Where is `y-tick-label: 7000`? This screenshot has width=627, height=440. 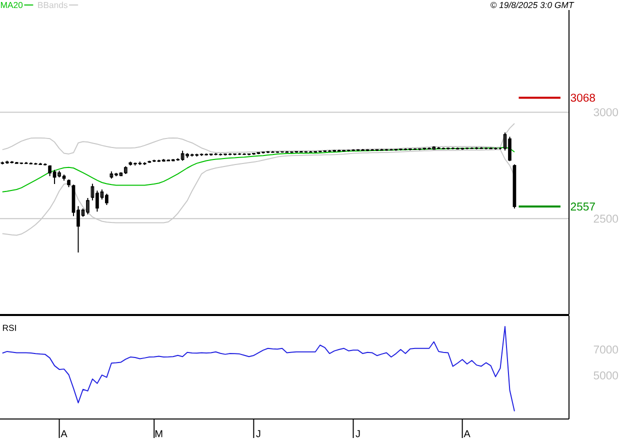 y-tick-label: 7000 is located at coordinates (606, 350).